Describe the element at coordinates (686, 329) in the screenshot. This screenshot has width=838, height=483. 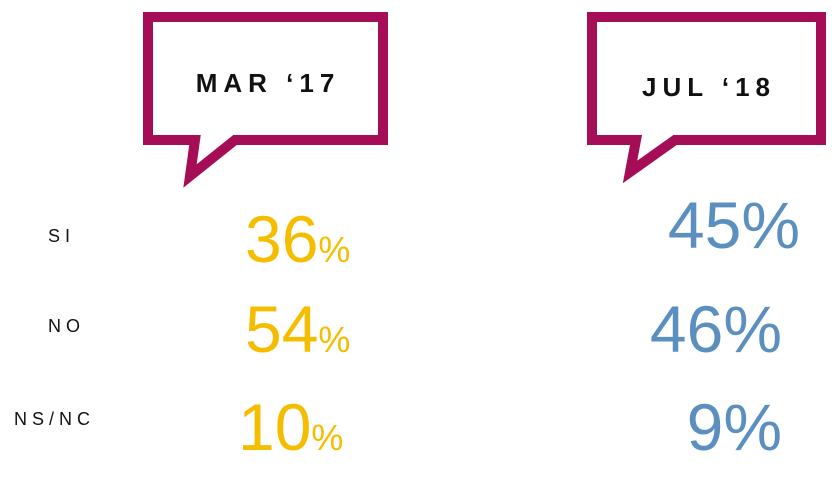
I see `value-number: 46` at that location.